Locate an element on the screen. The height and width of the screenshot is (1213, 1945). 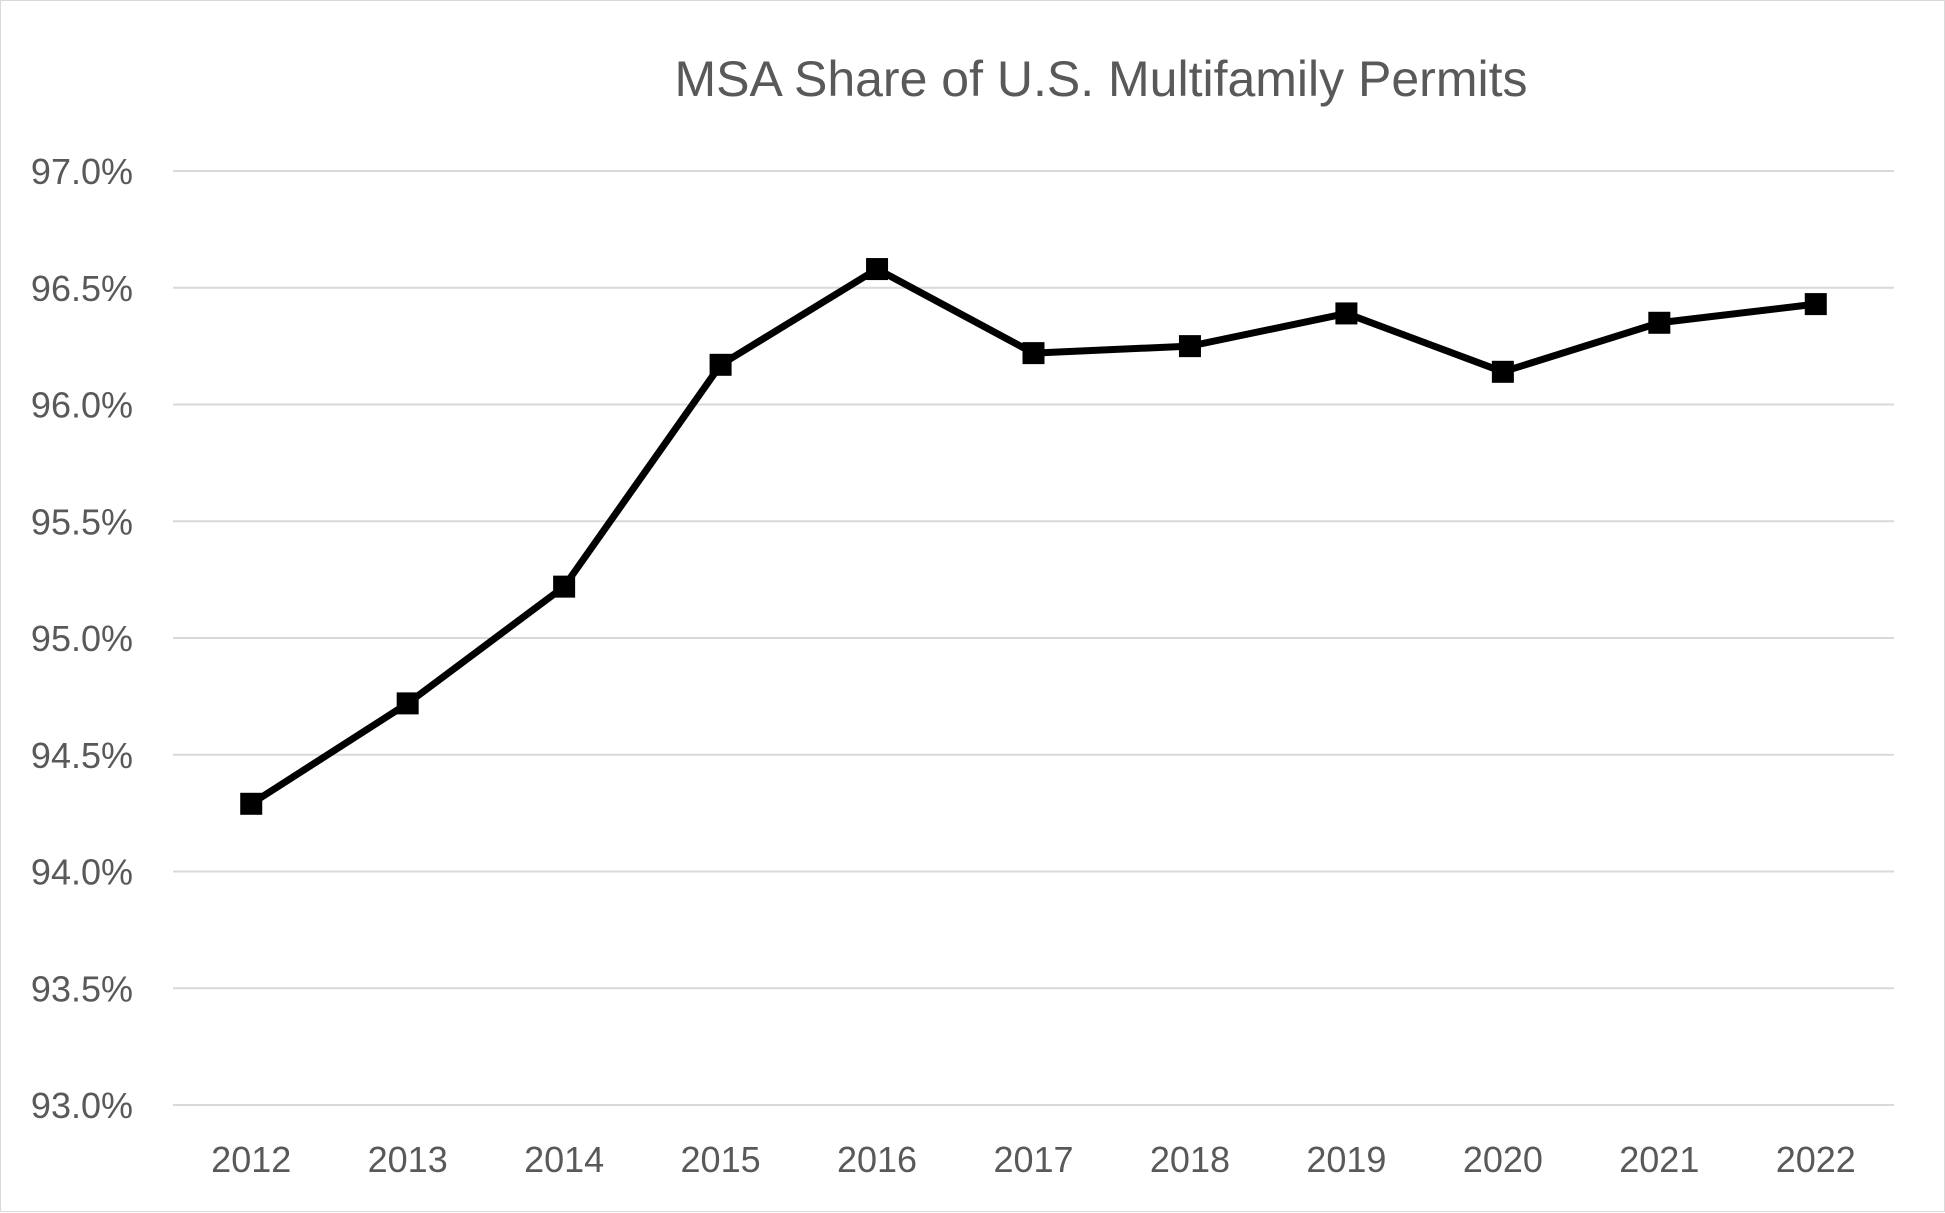
x-tick-label: 2020 is located at coordinates (1503, 1159).